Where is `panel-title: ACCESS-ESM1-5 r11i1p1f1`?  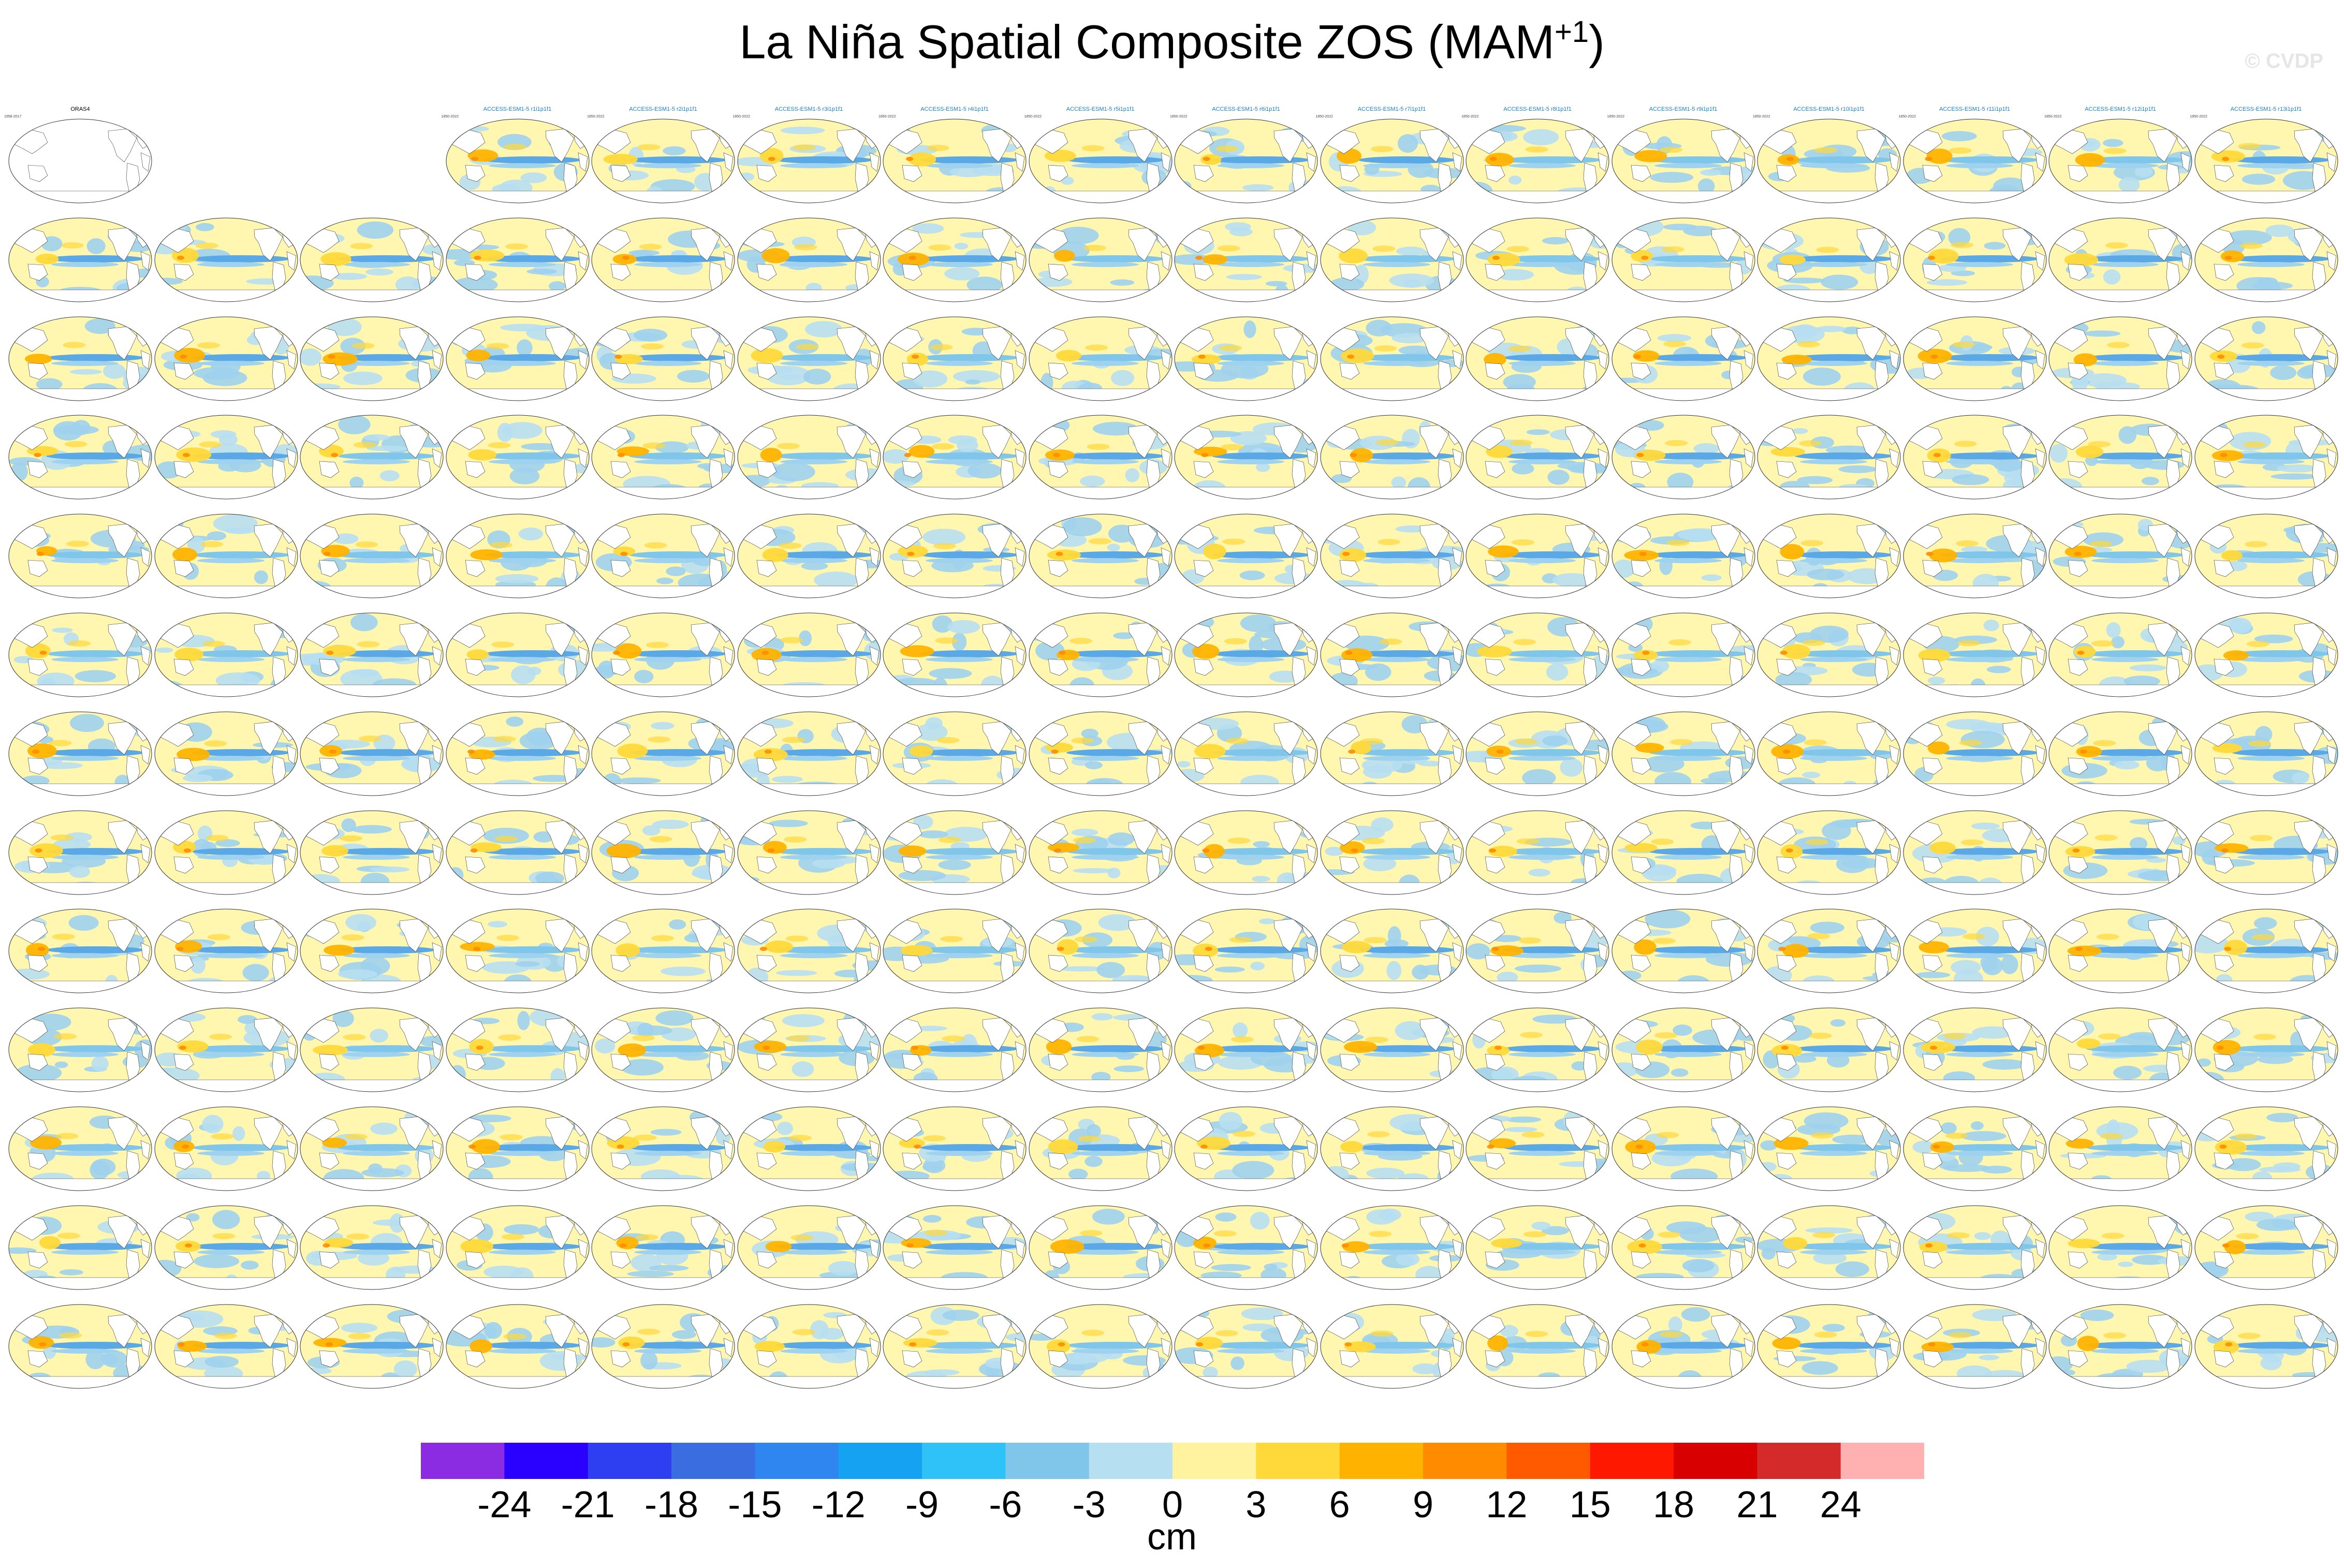 panel-title: ACCESS-ESM1-5 r11i1p1f1 is located at coordinates (1975, 109).